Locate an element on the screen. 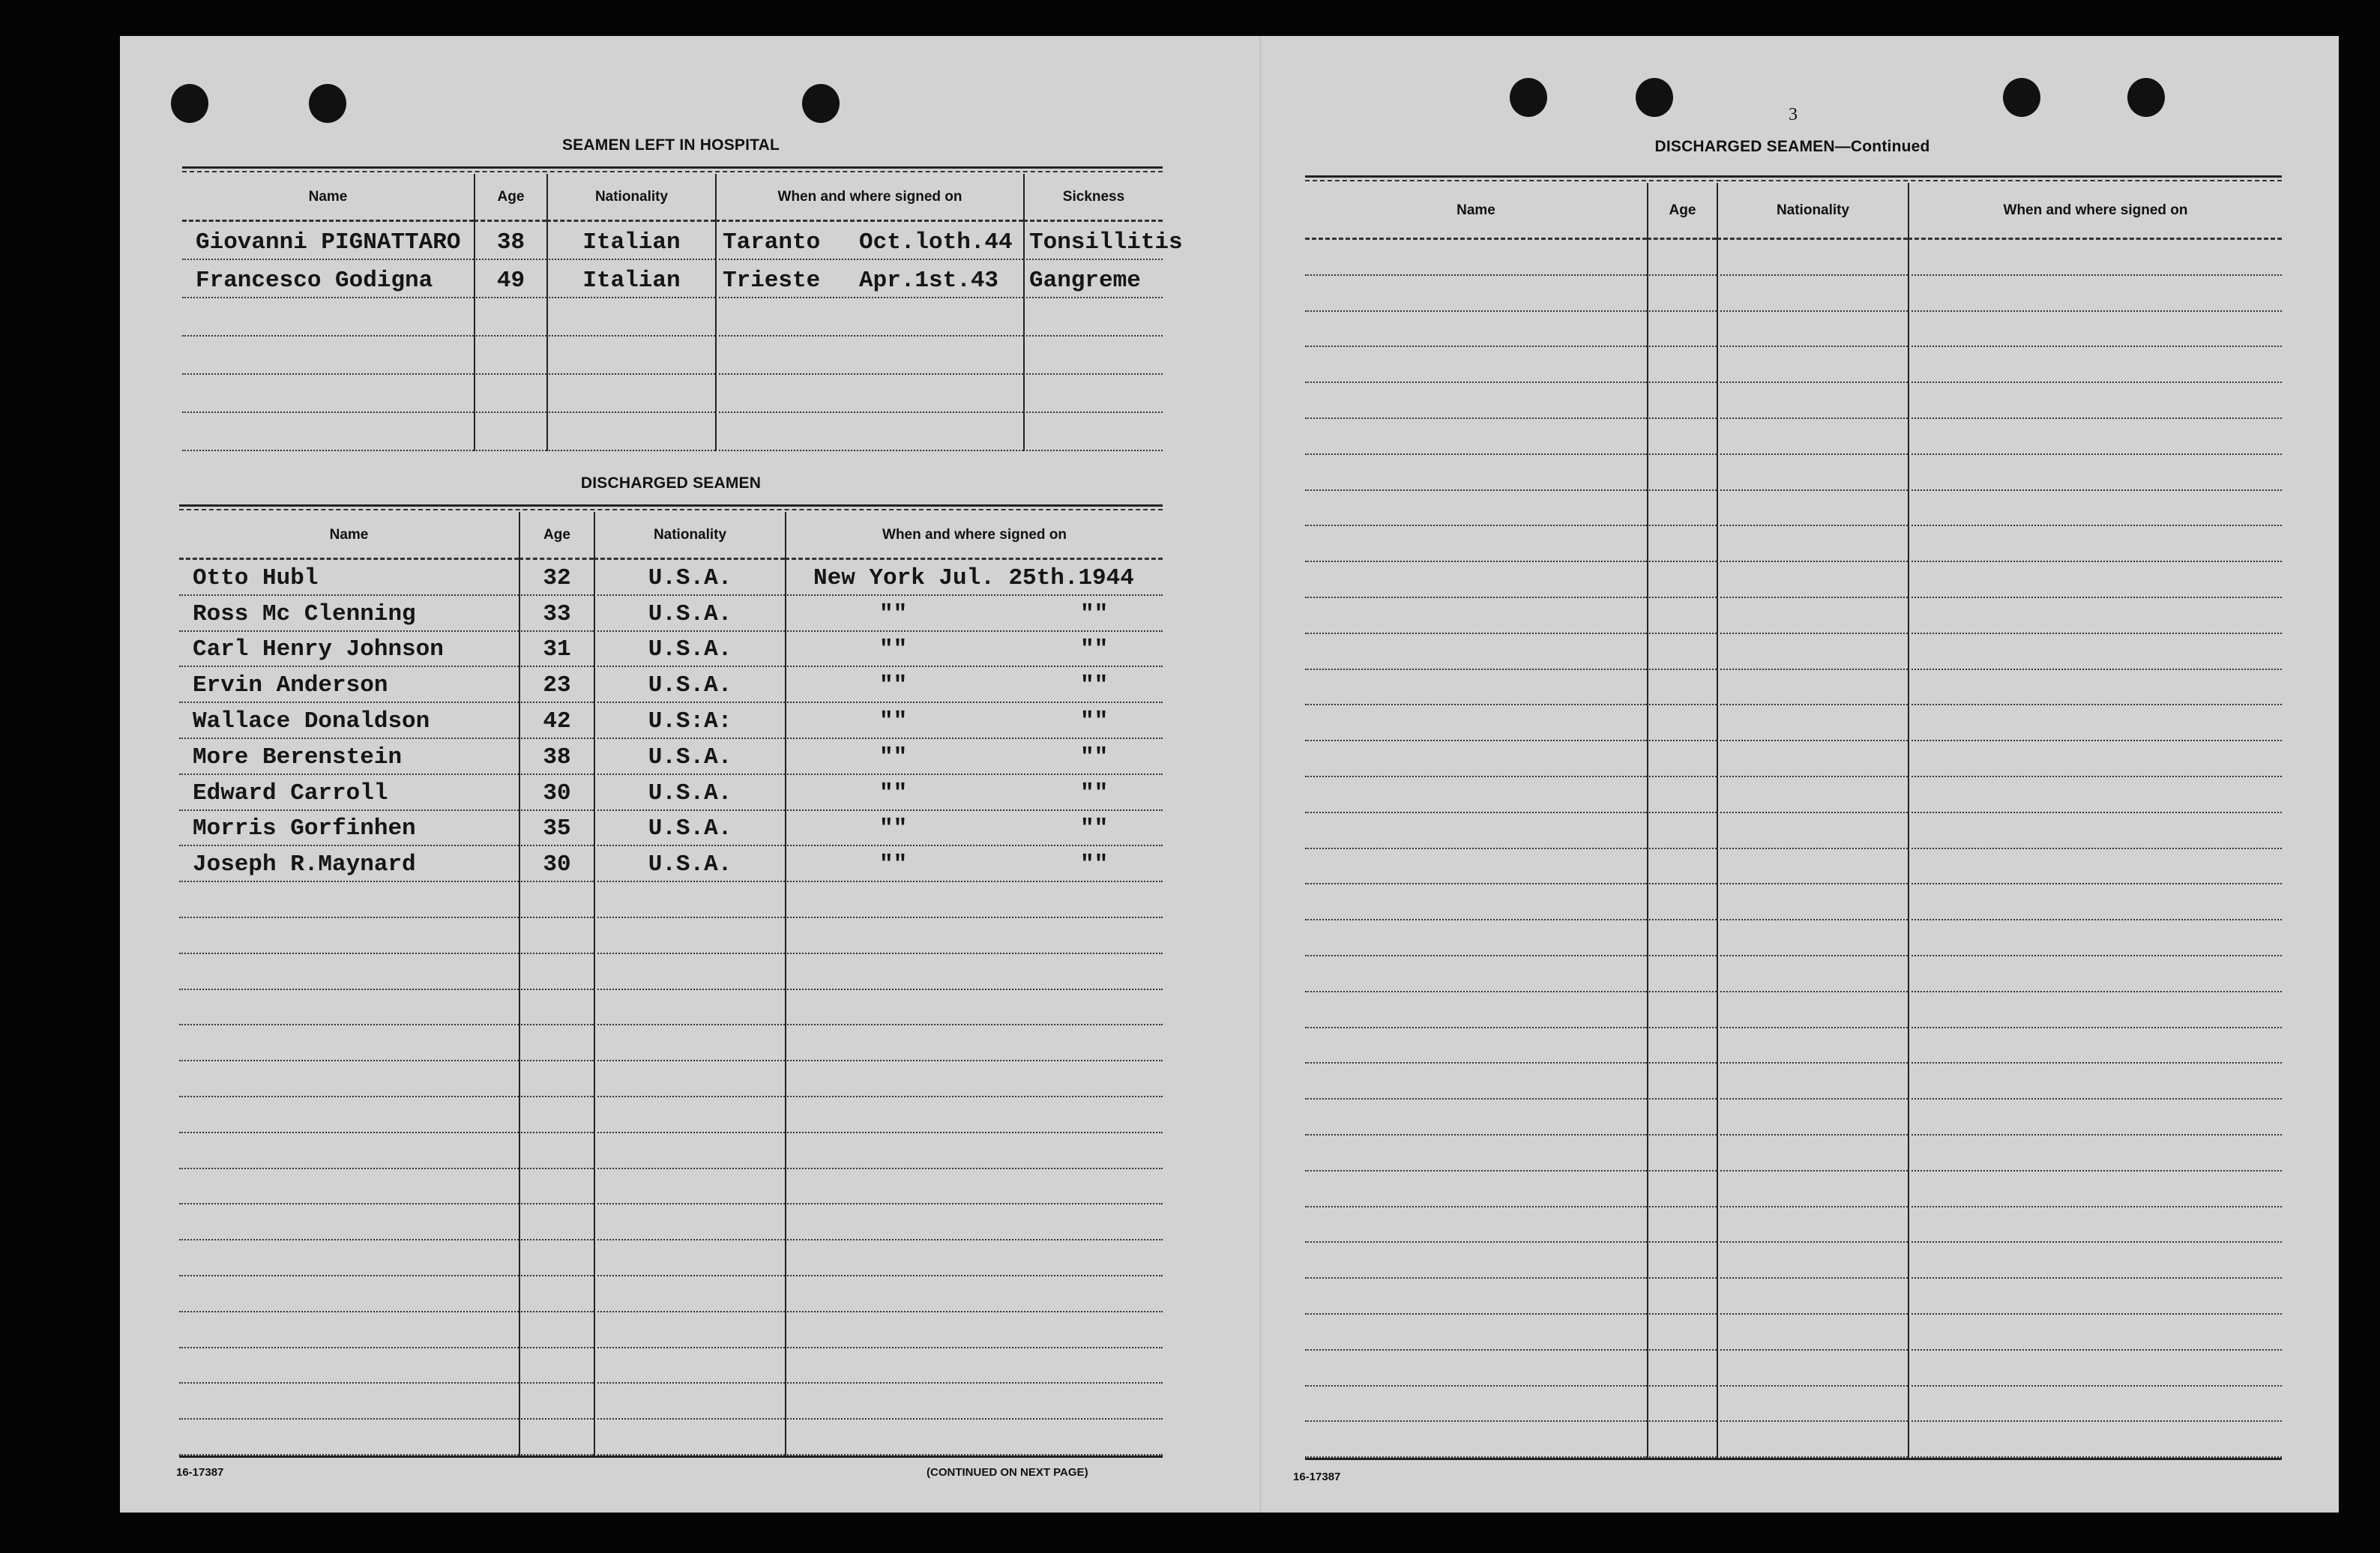 The height and width of the screenshot is (1553, 2380). table-row: Morris Gorfinhen 35 U.S.A. "" "" is located at coordinates (671, 829).